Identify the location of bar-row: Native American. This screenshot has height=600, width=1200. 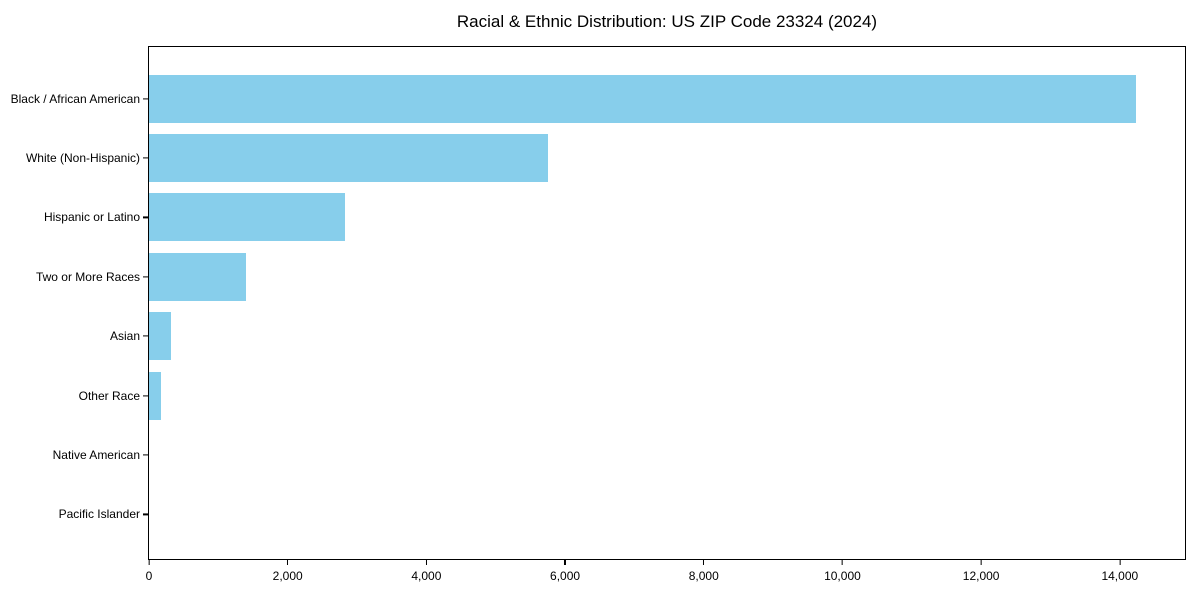
(619, 454).